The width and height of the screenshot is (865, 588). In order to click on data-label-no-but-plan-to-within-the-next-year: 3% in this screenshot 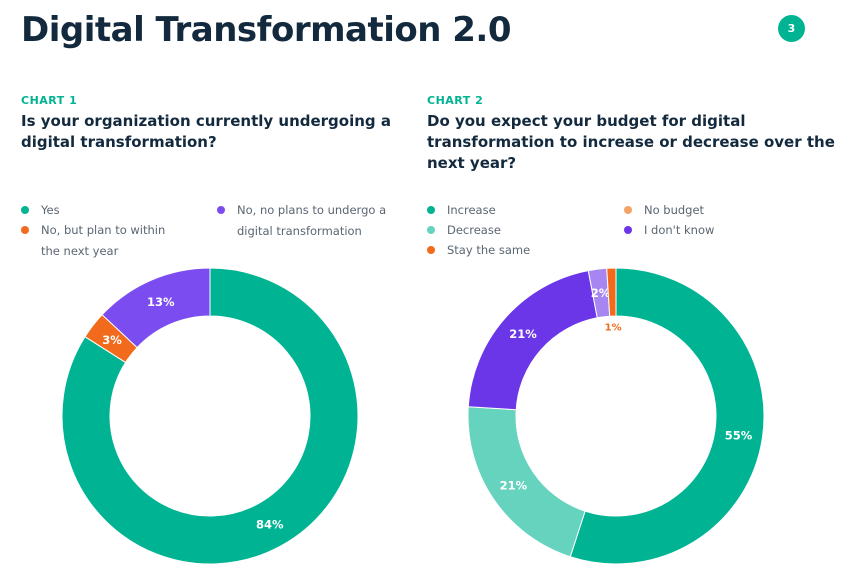, I will do `click(112, 340)`.